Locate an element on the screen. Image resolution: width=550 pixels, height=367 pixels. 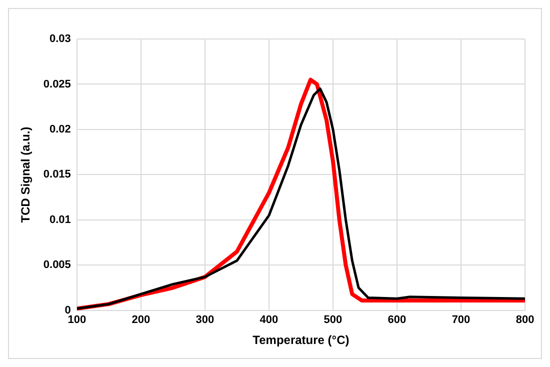
y-tick-label: 0.02 is located at coordinates (60, 130).